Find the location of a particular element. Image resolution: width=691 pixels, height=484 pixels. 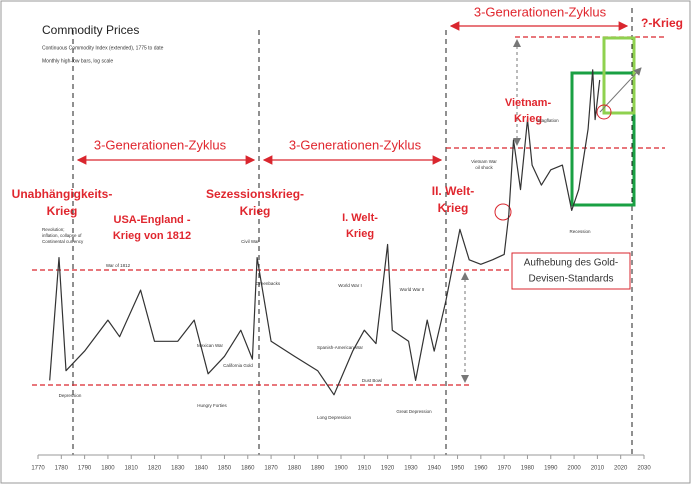

annotation: Devisen-Standards is located at coordinates (570, 279).